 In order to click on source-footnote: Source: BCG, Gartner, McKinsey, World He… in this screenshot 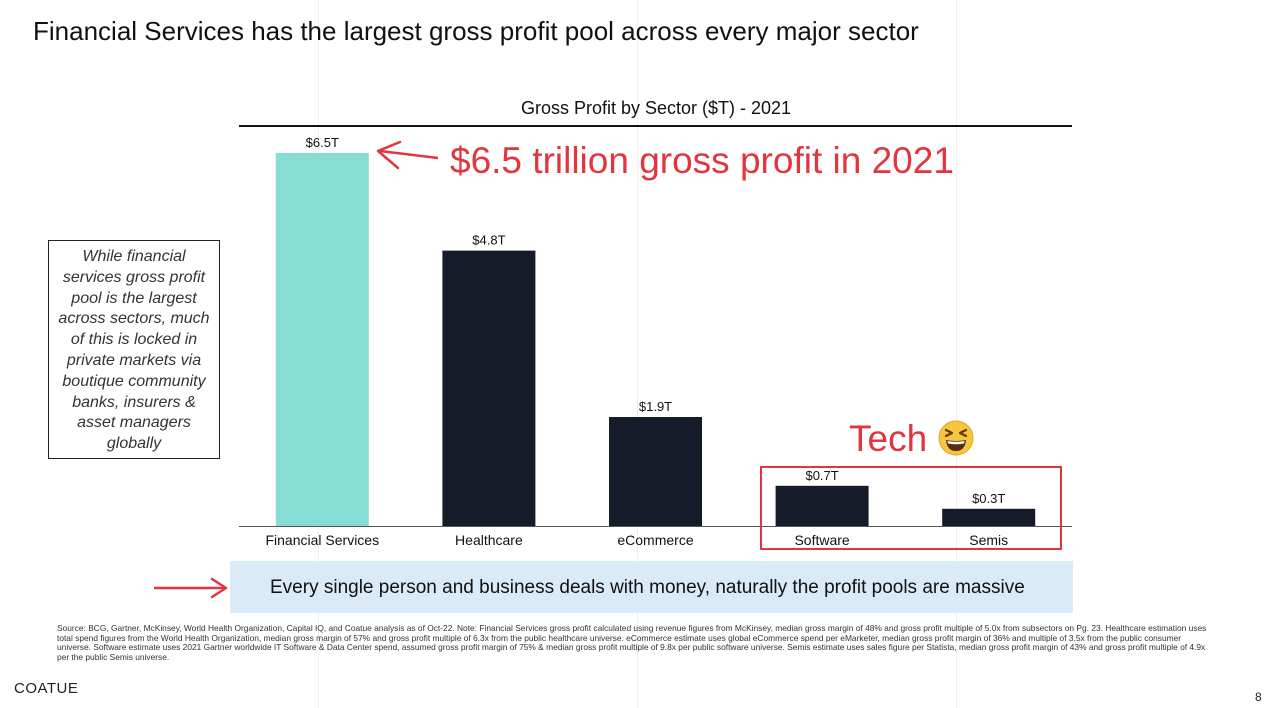, I will do `click(632, 642)`.